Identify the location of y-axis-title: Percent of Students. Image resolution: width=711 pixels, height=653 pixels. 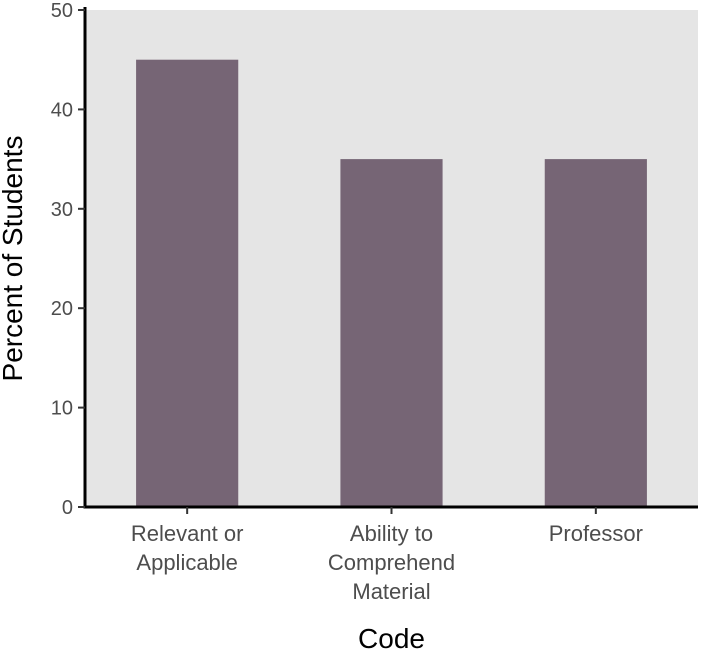
(14, 259).